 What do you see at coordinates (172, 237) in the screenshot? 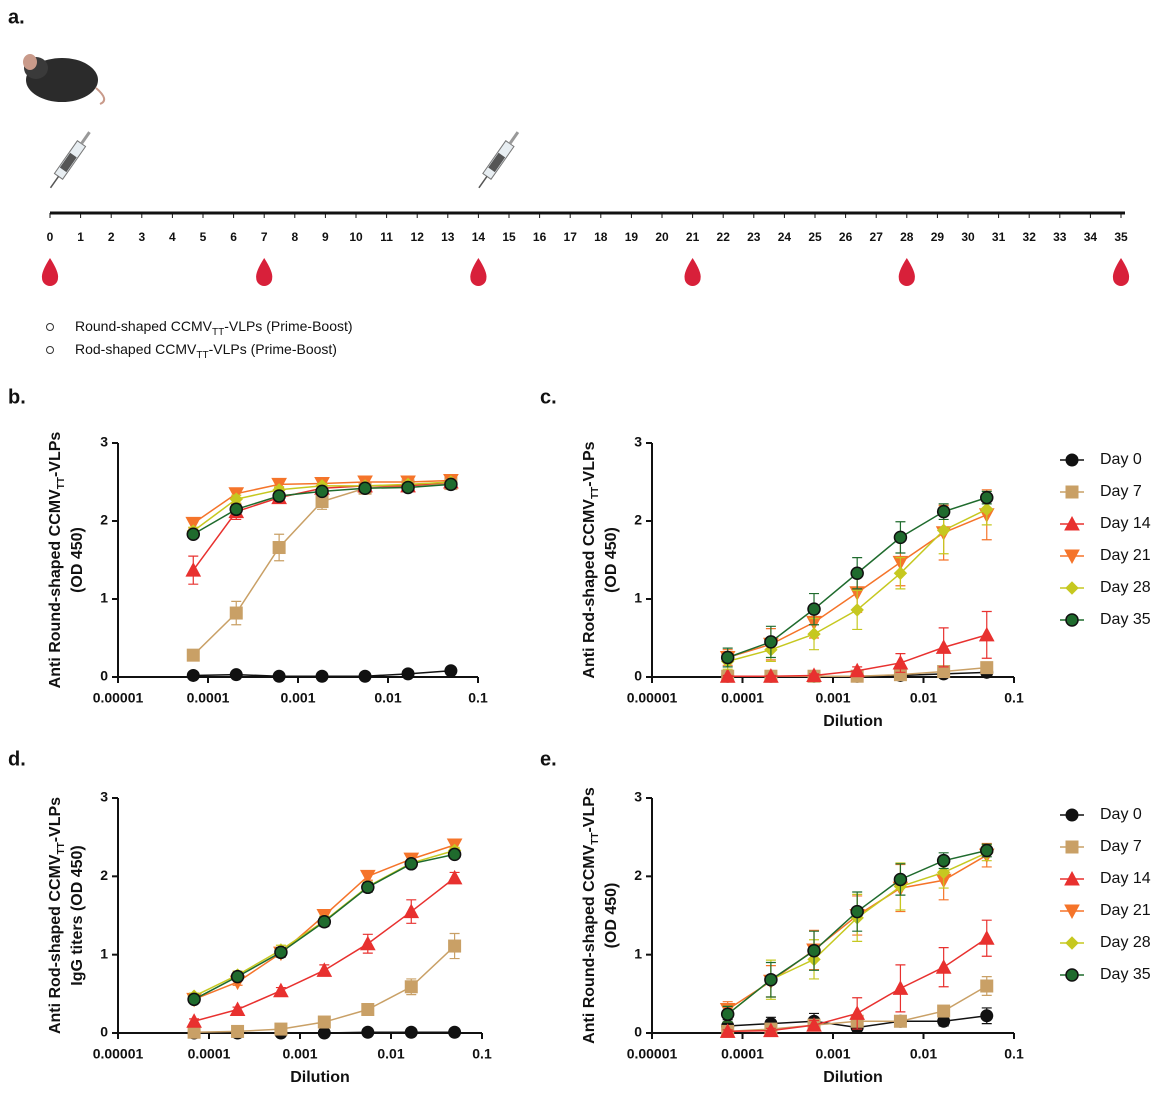
I see `day-label: 4` at bounding box center [172, 237].